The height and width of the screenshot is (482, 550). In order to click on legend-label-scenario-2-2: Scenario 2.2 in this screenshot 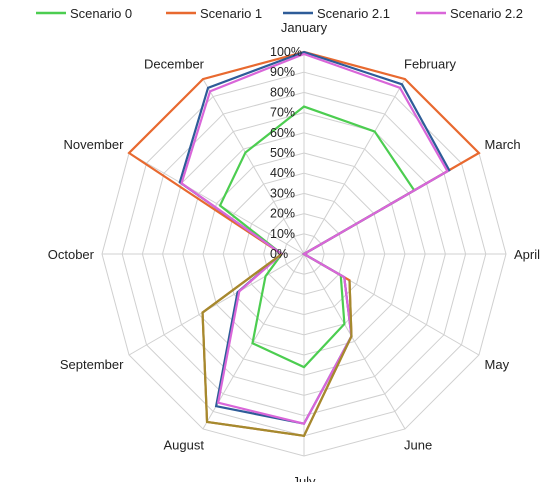, I will do `click(486, 13)`.